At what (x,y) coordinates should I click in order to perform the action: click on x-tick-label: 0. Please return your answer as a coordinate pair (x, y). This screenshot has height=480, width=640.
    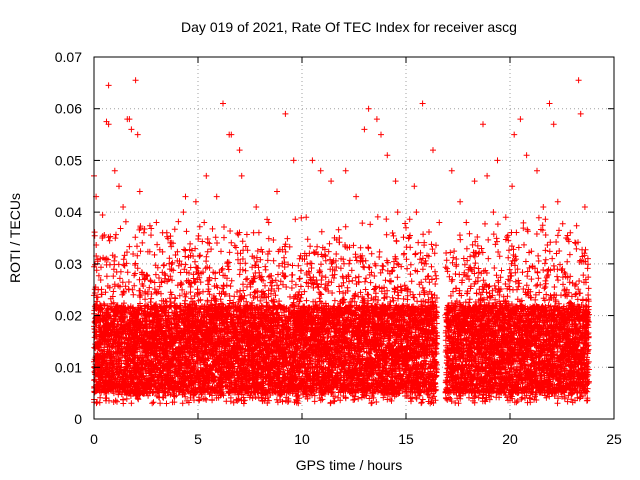
    Looking at the image, I should click on (94, 439).